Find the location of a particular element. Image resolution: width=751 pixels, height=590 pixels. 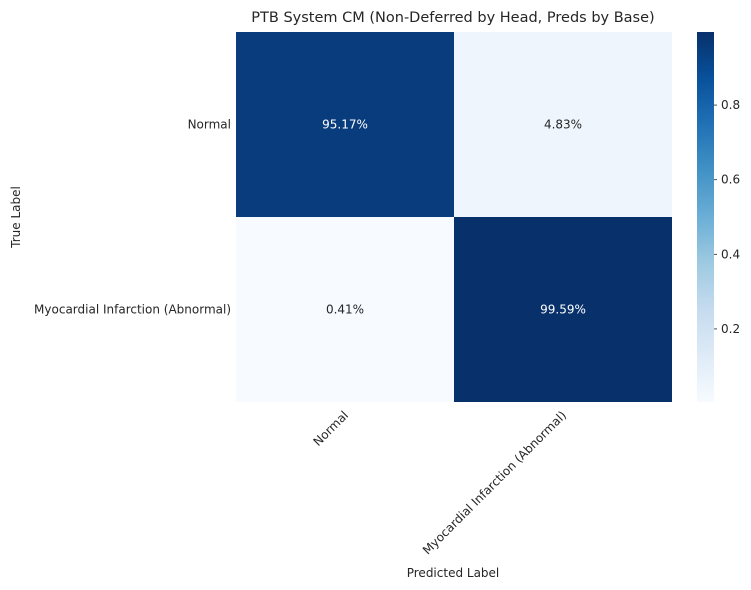

cell-value-label: 95.17% is located at coordinates (345, 125).